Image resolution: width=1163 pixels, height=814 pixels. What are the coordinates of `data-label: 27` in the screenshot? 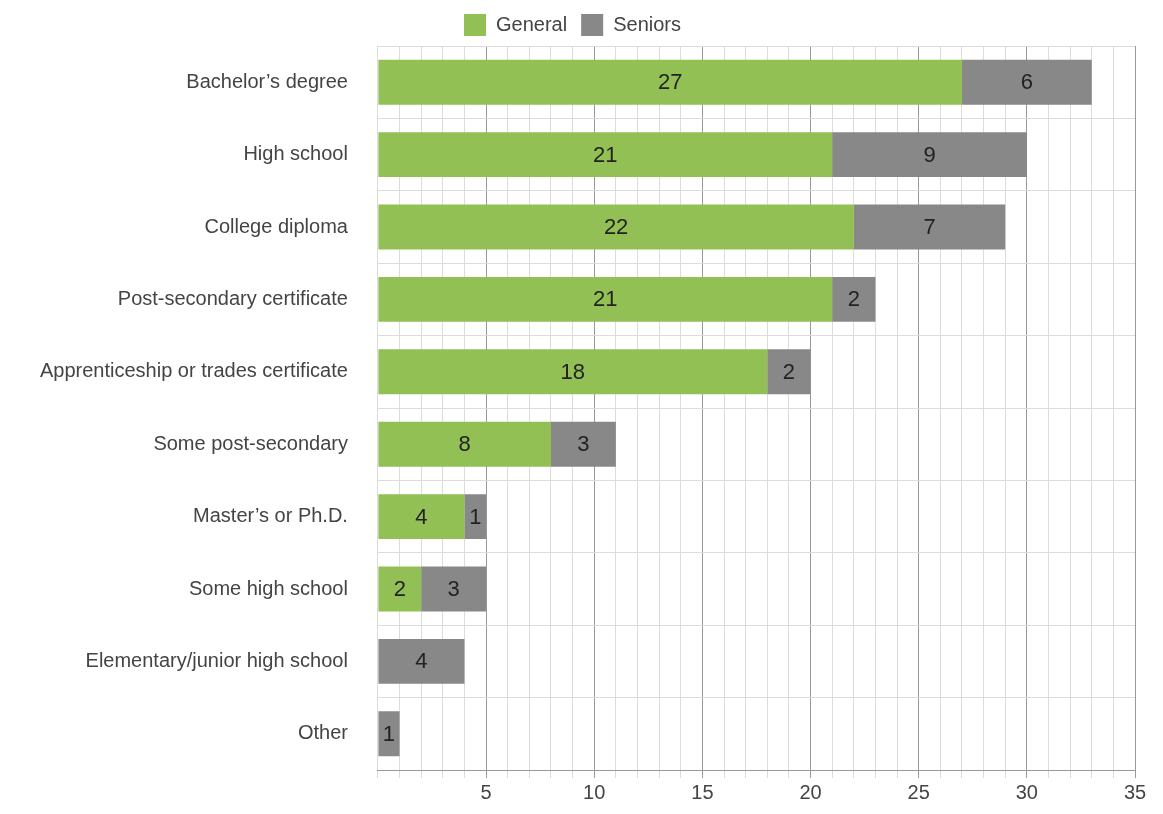 It's located at (670, 82).